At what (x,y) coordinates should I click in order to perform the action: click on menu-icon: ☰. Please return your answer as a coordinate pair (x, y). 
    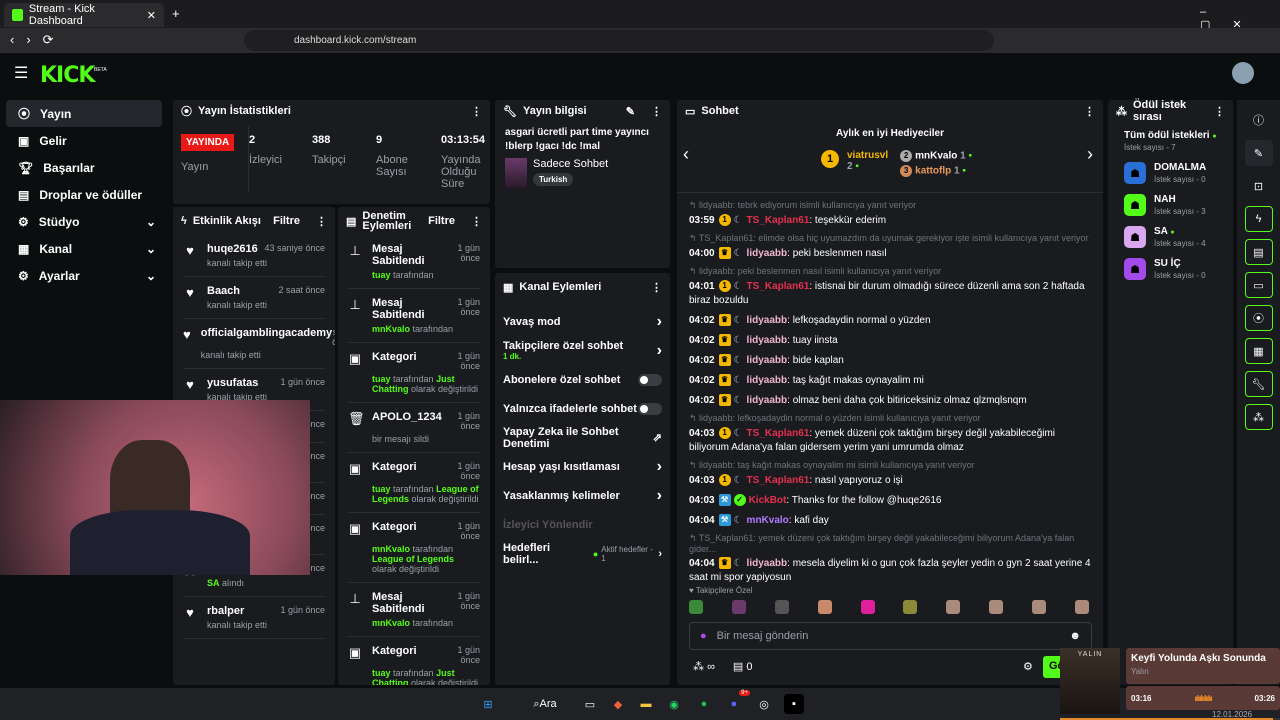
    Looking at the image, I should click on (21, 73).